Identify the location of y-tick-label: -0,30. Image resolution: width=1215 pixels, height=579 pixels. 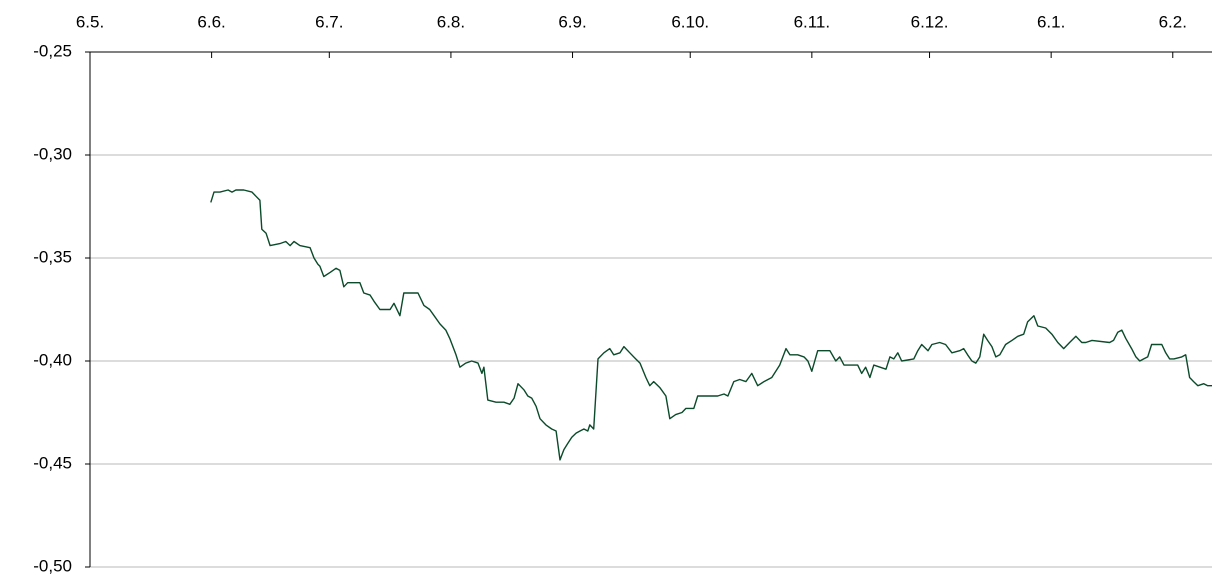
(52, 153).